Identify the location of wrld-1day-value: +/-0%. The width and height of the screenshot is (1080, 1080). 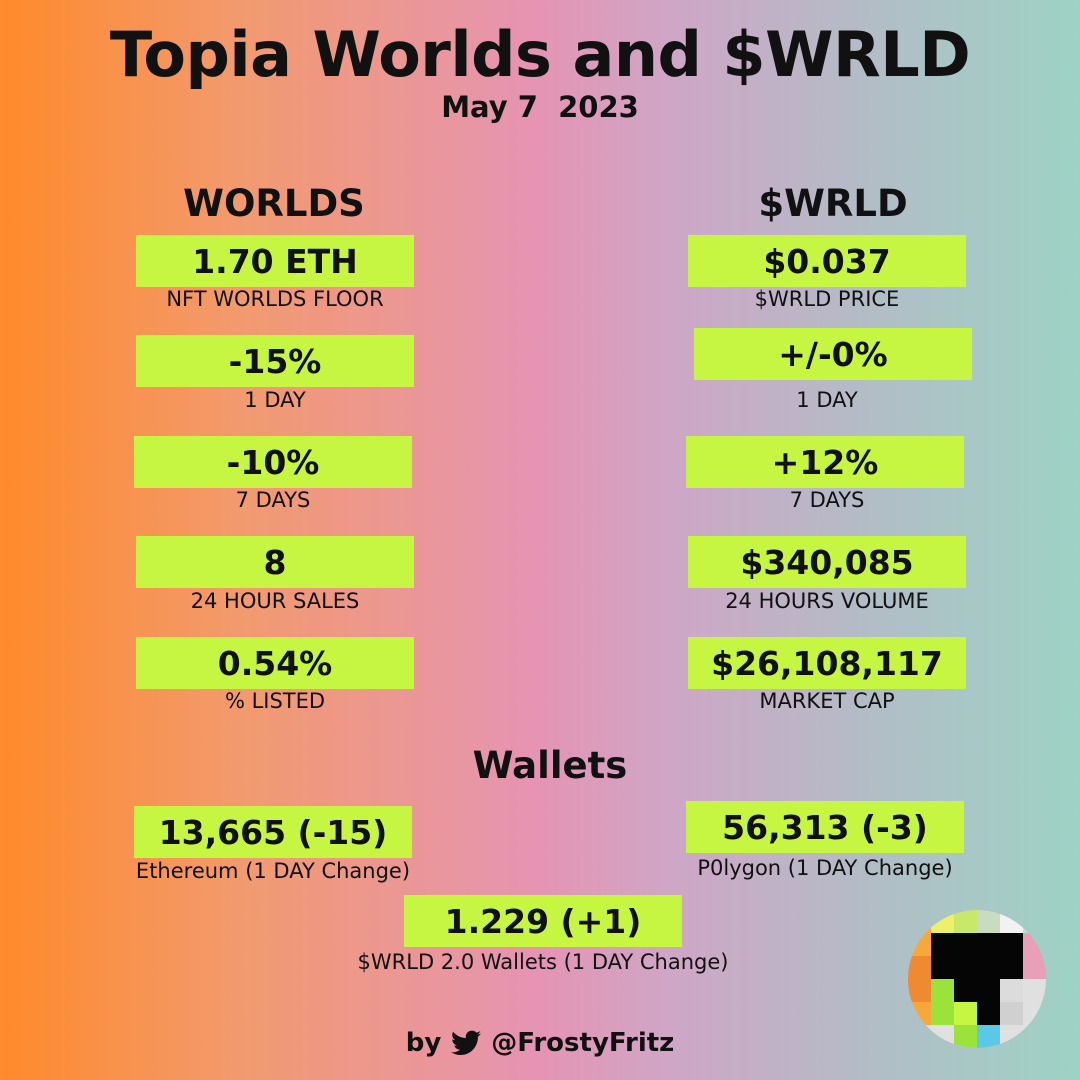
(833, 354).